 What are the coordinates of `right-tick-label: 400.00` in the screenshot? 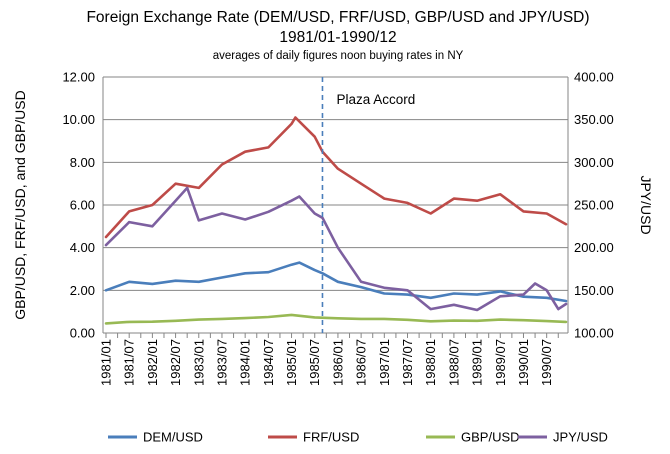 It's located at (594, 77).